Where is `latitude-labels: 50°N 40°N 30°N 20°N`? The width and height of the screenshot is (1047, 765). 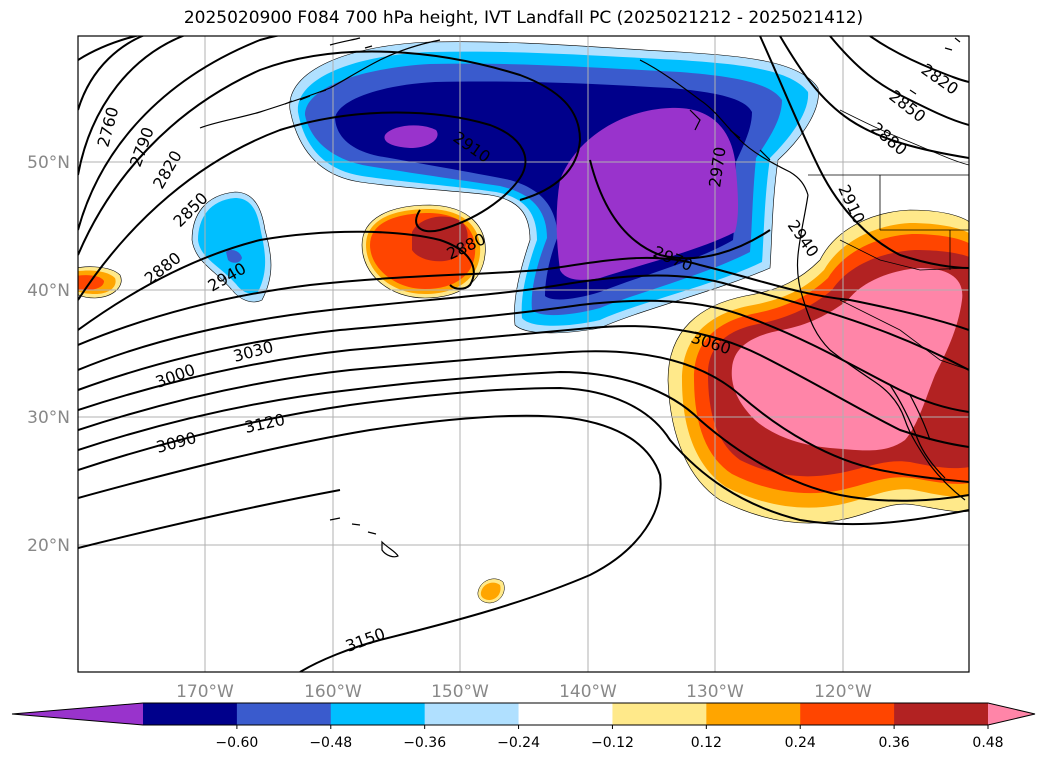
latitude-labels: 50°N 40°N 30°N 20°N is located at coordinates (48, 354).